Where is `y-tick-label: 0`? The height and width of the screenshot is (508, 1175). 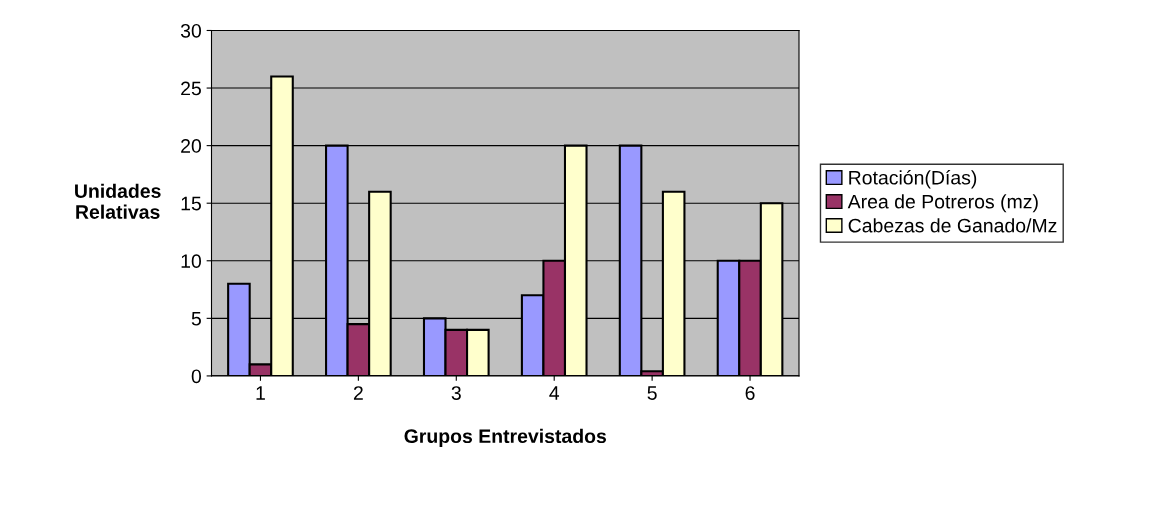
y-tick-label: 0 is located at coordinates (196, 376).